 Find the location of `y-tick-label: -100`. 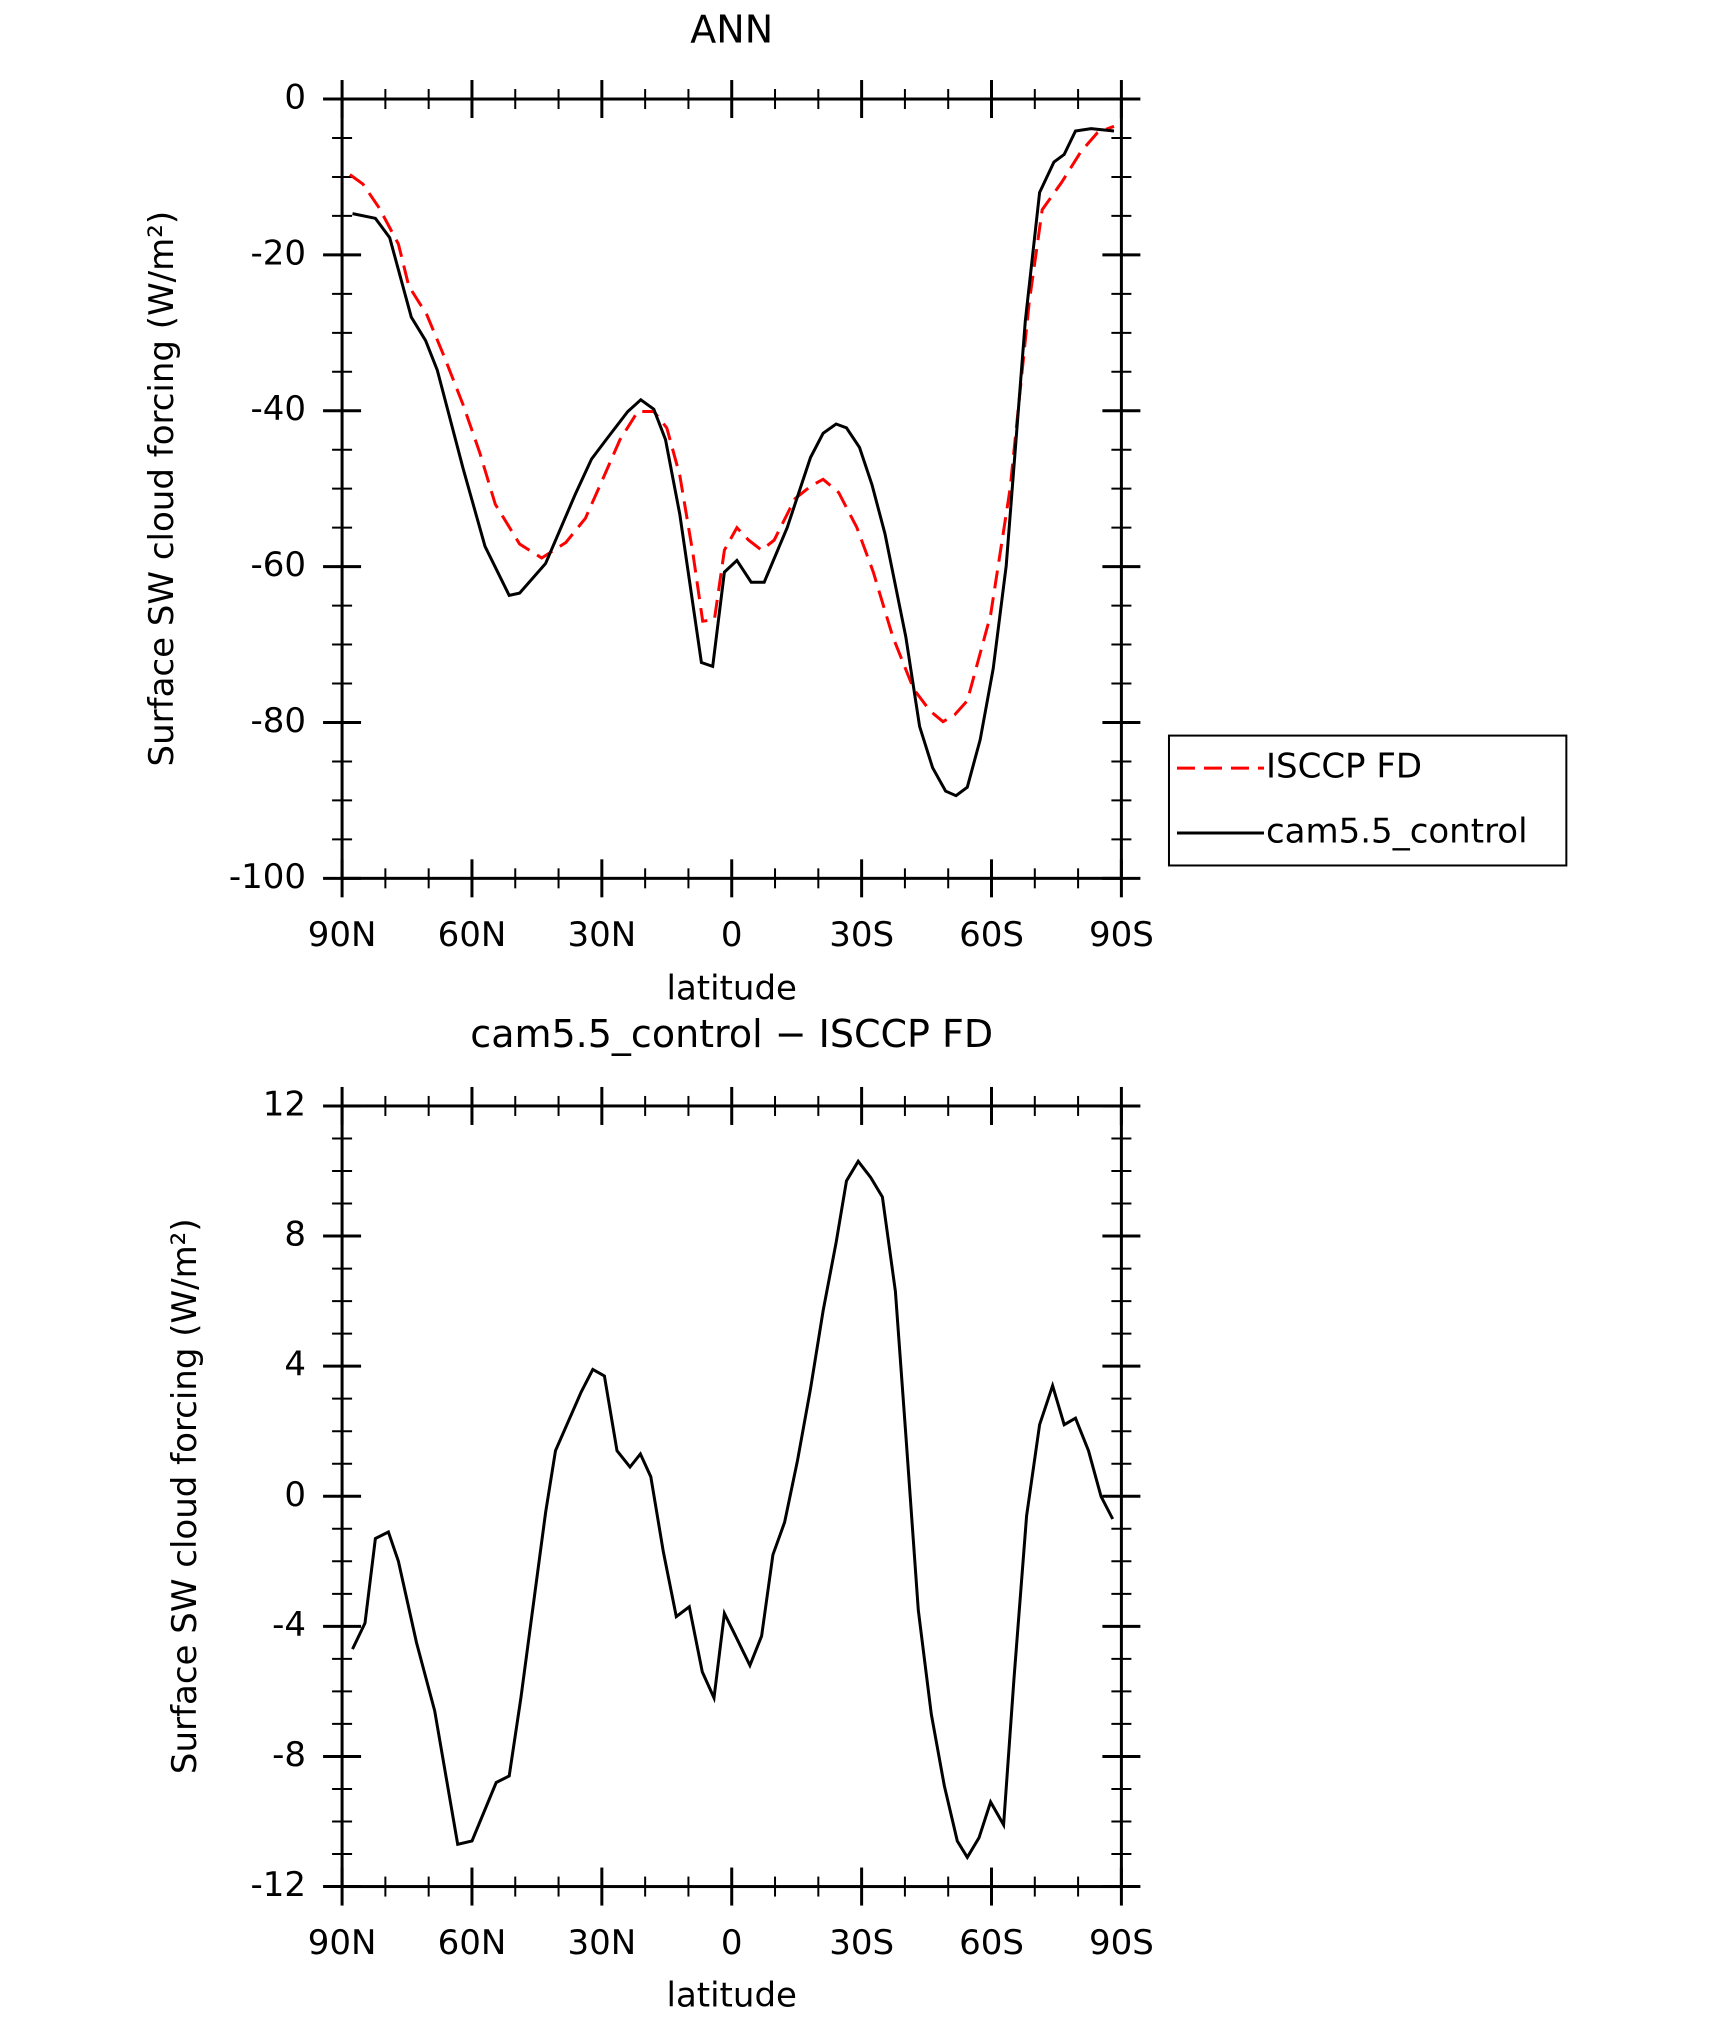

y-tick-label: -100 is located at coordinates (267, 877).